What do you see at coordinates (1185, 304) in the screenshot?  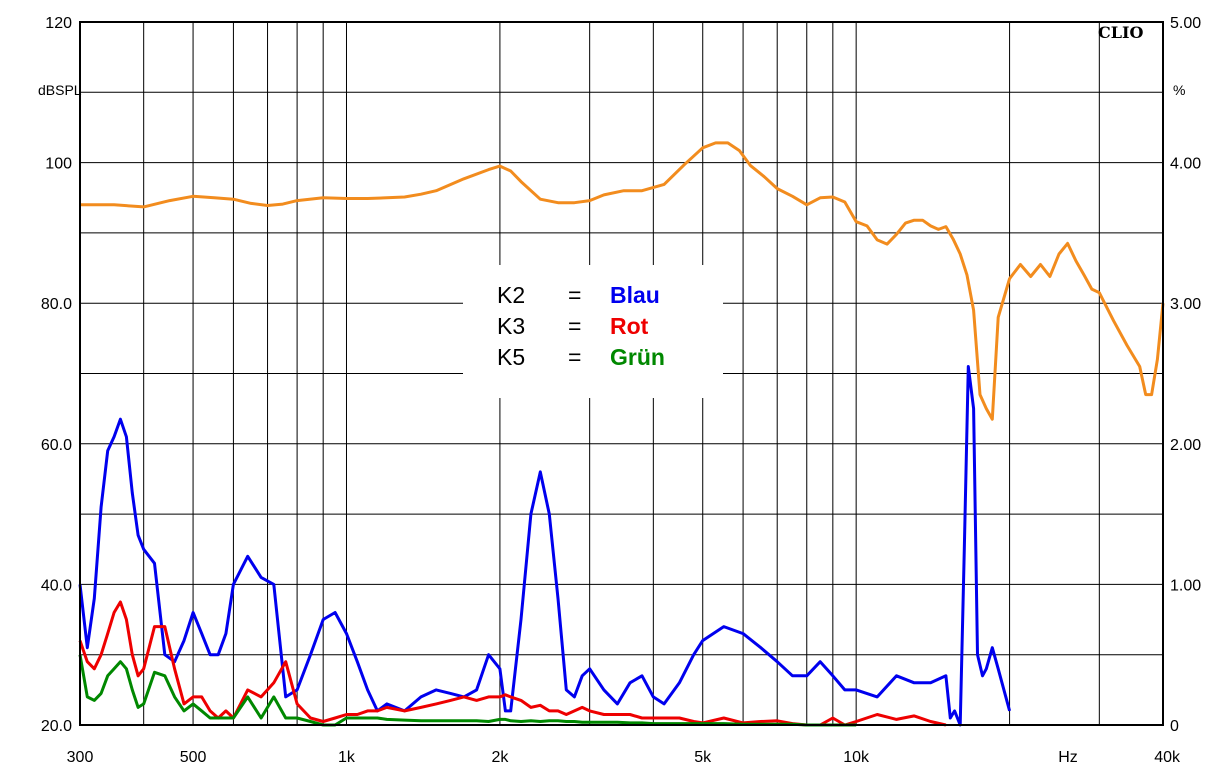 I see `right-tick-label: 3.00` at bounding box center [1185, 304].